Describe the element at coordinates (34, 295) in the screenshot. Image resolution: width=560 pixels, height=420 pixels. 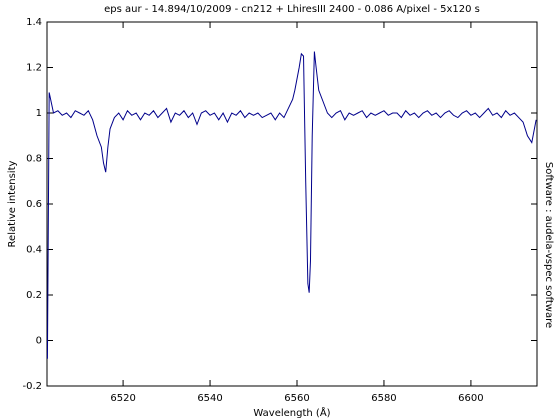
I see `y-tick-label: 0.2` at that location.